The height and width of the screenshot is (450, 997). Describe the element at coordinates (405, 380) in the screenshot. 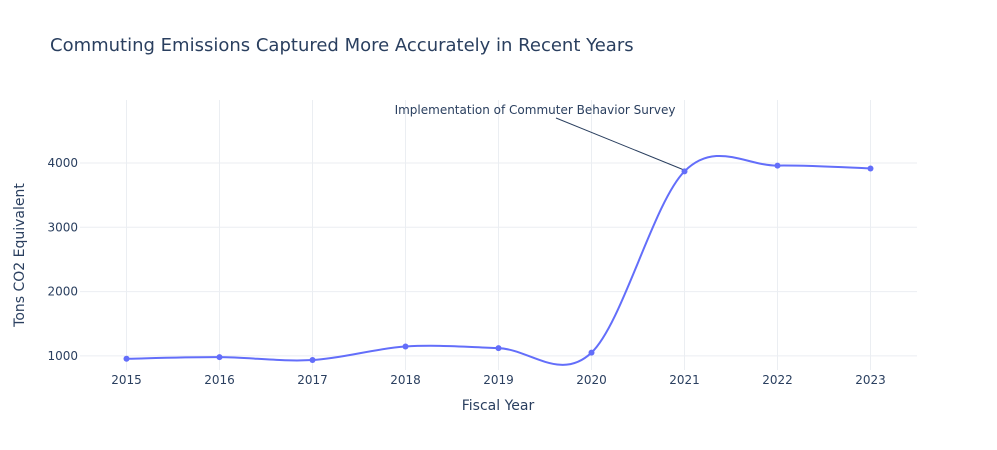

I see `x-tick-label: 2018` at that location.